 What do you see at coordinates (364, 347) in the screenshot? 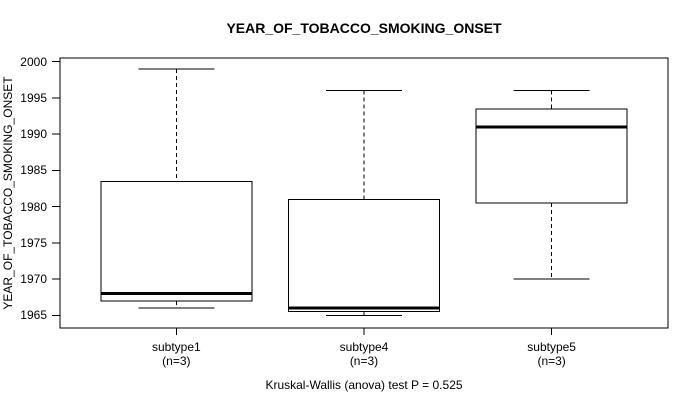
I see `x-group-label: subtype4` at bounding box center [364, 347].